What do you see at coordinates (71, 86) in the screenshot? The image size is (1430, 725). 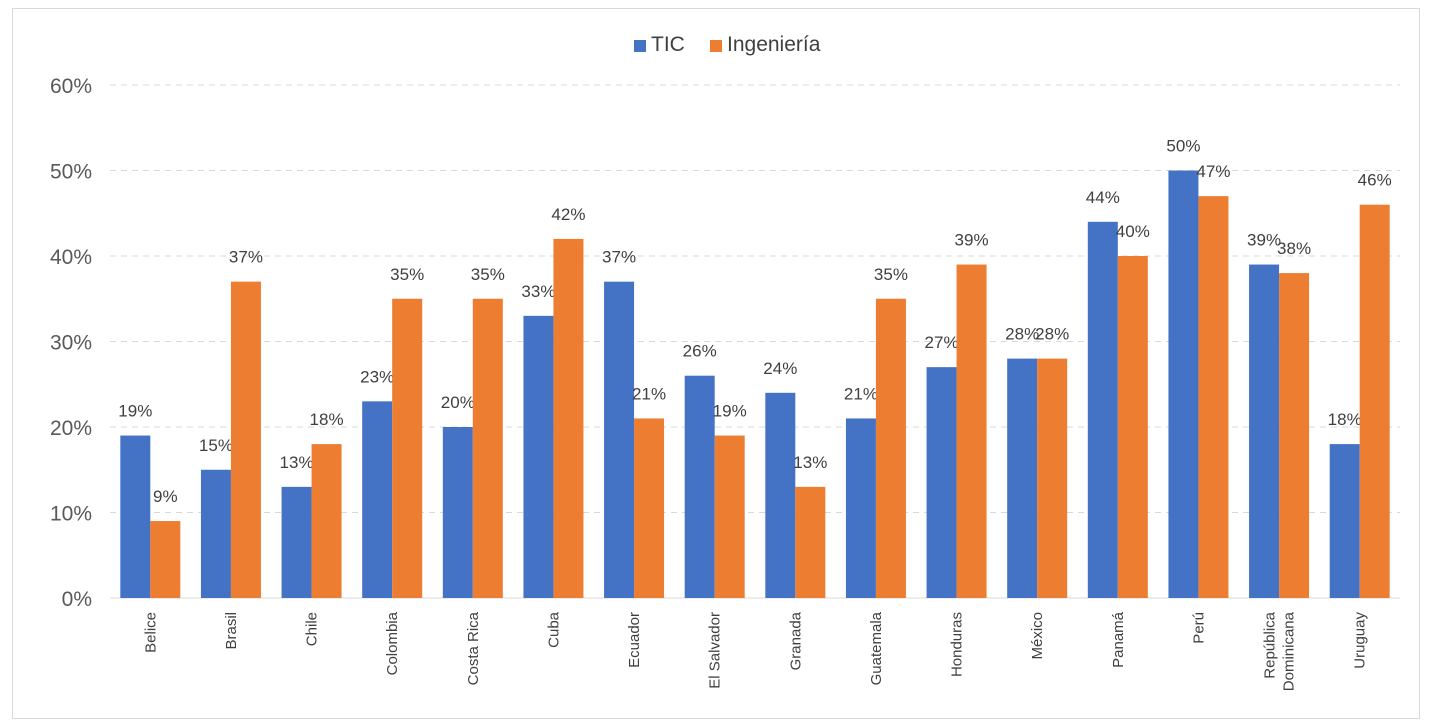 I see `y-tick-label: 60%` at bounding box center [71, 86].